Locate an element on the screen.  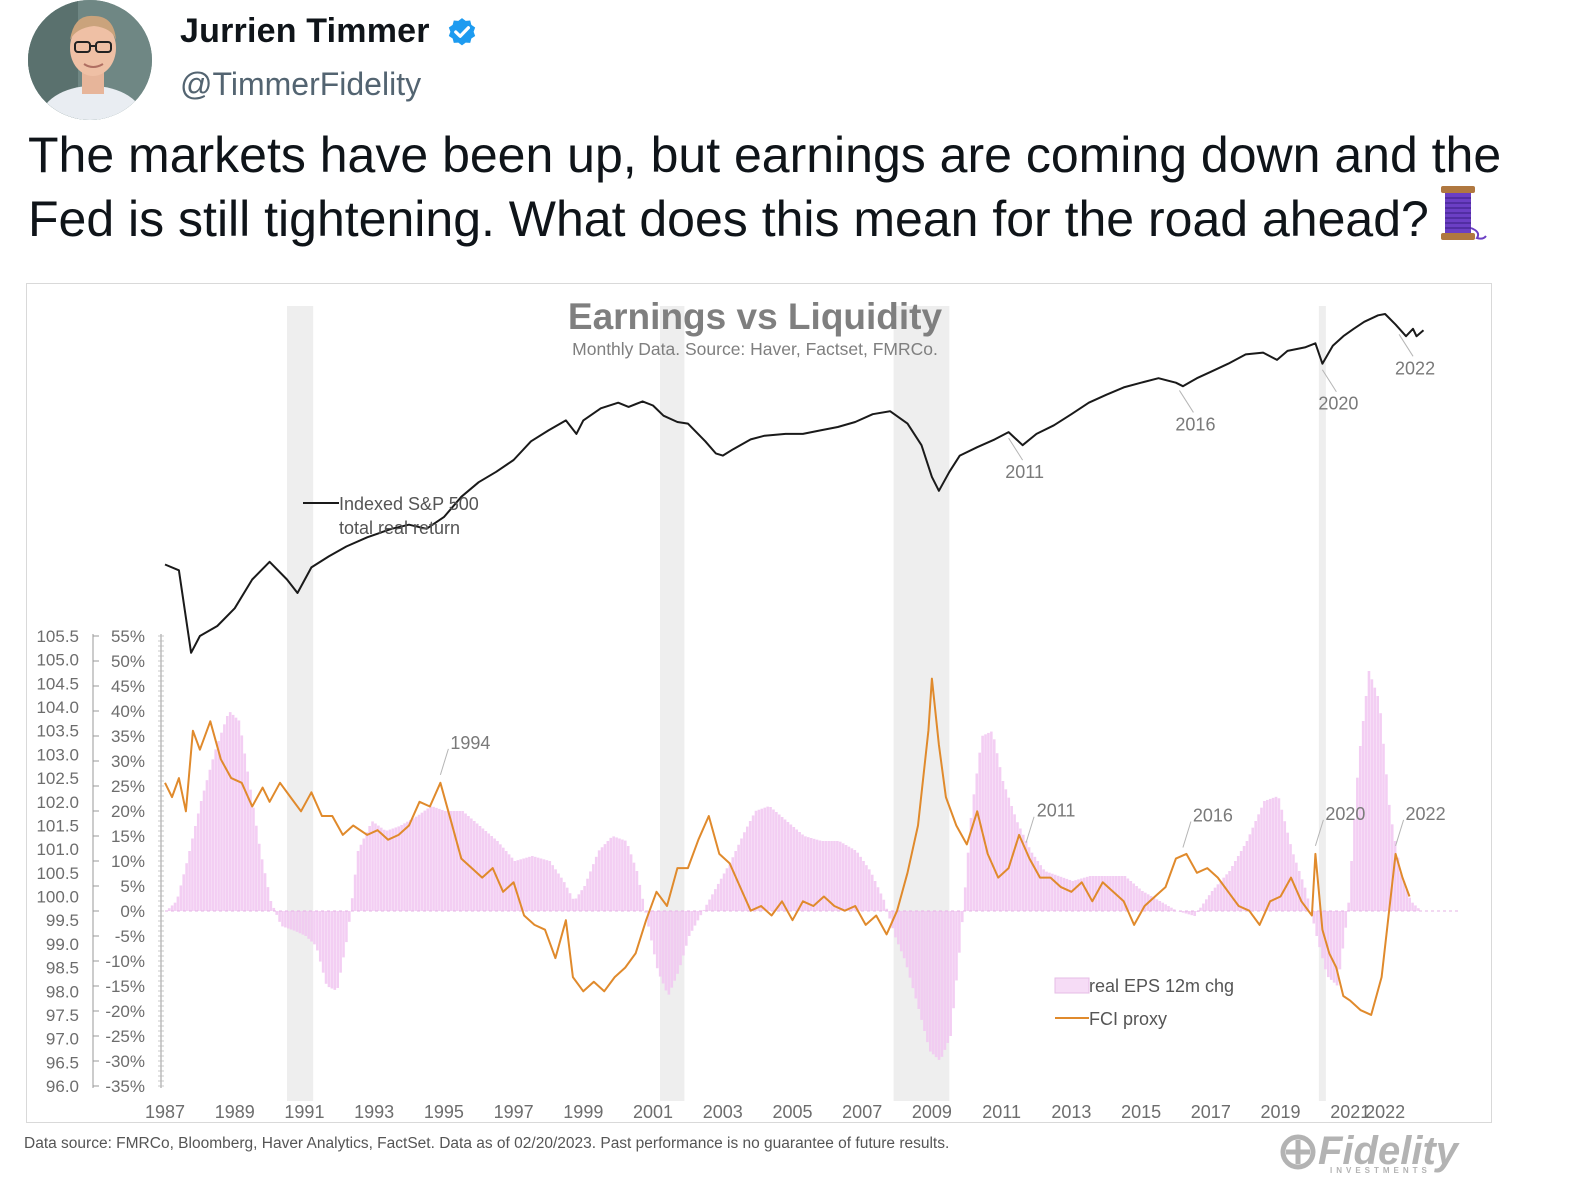
x-axis-tick-label: 2017 is located at coordinates (1211, 1112).